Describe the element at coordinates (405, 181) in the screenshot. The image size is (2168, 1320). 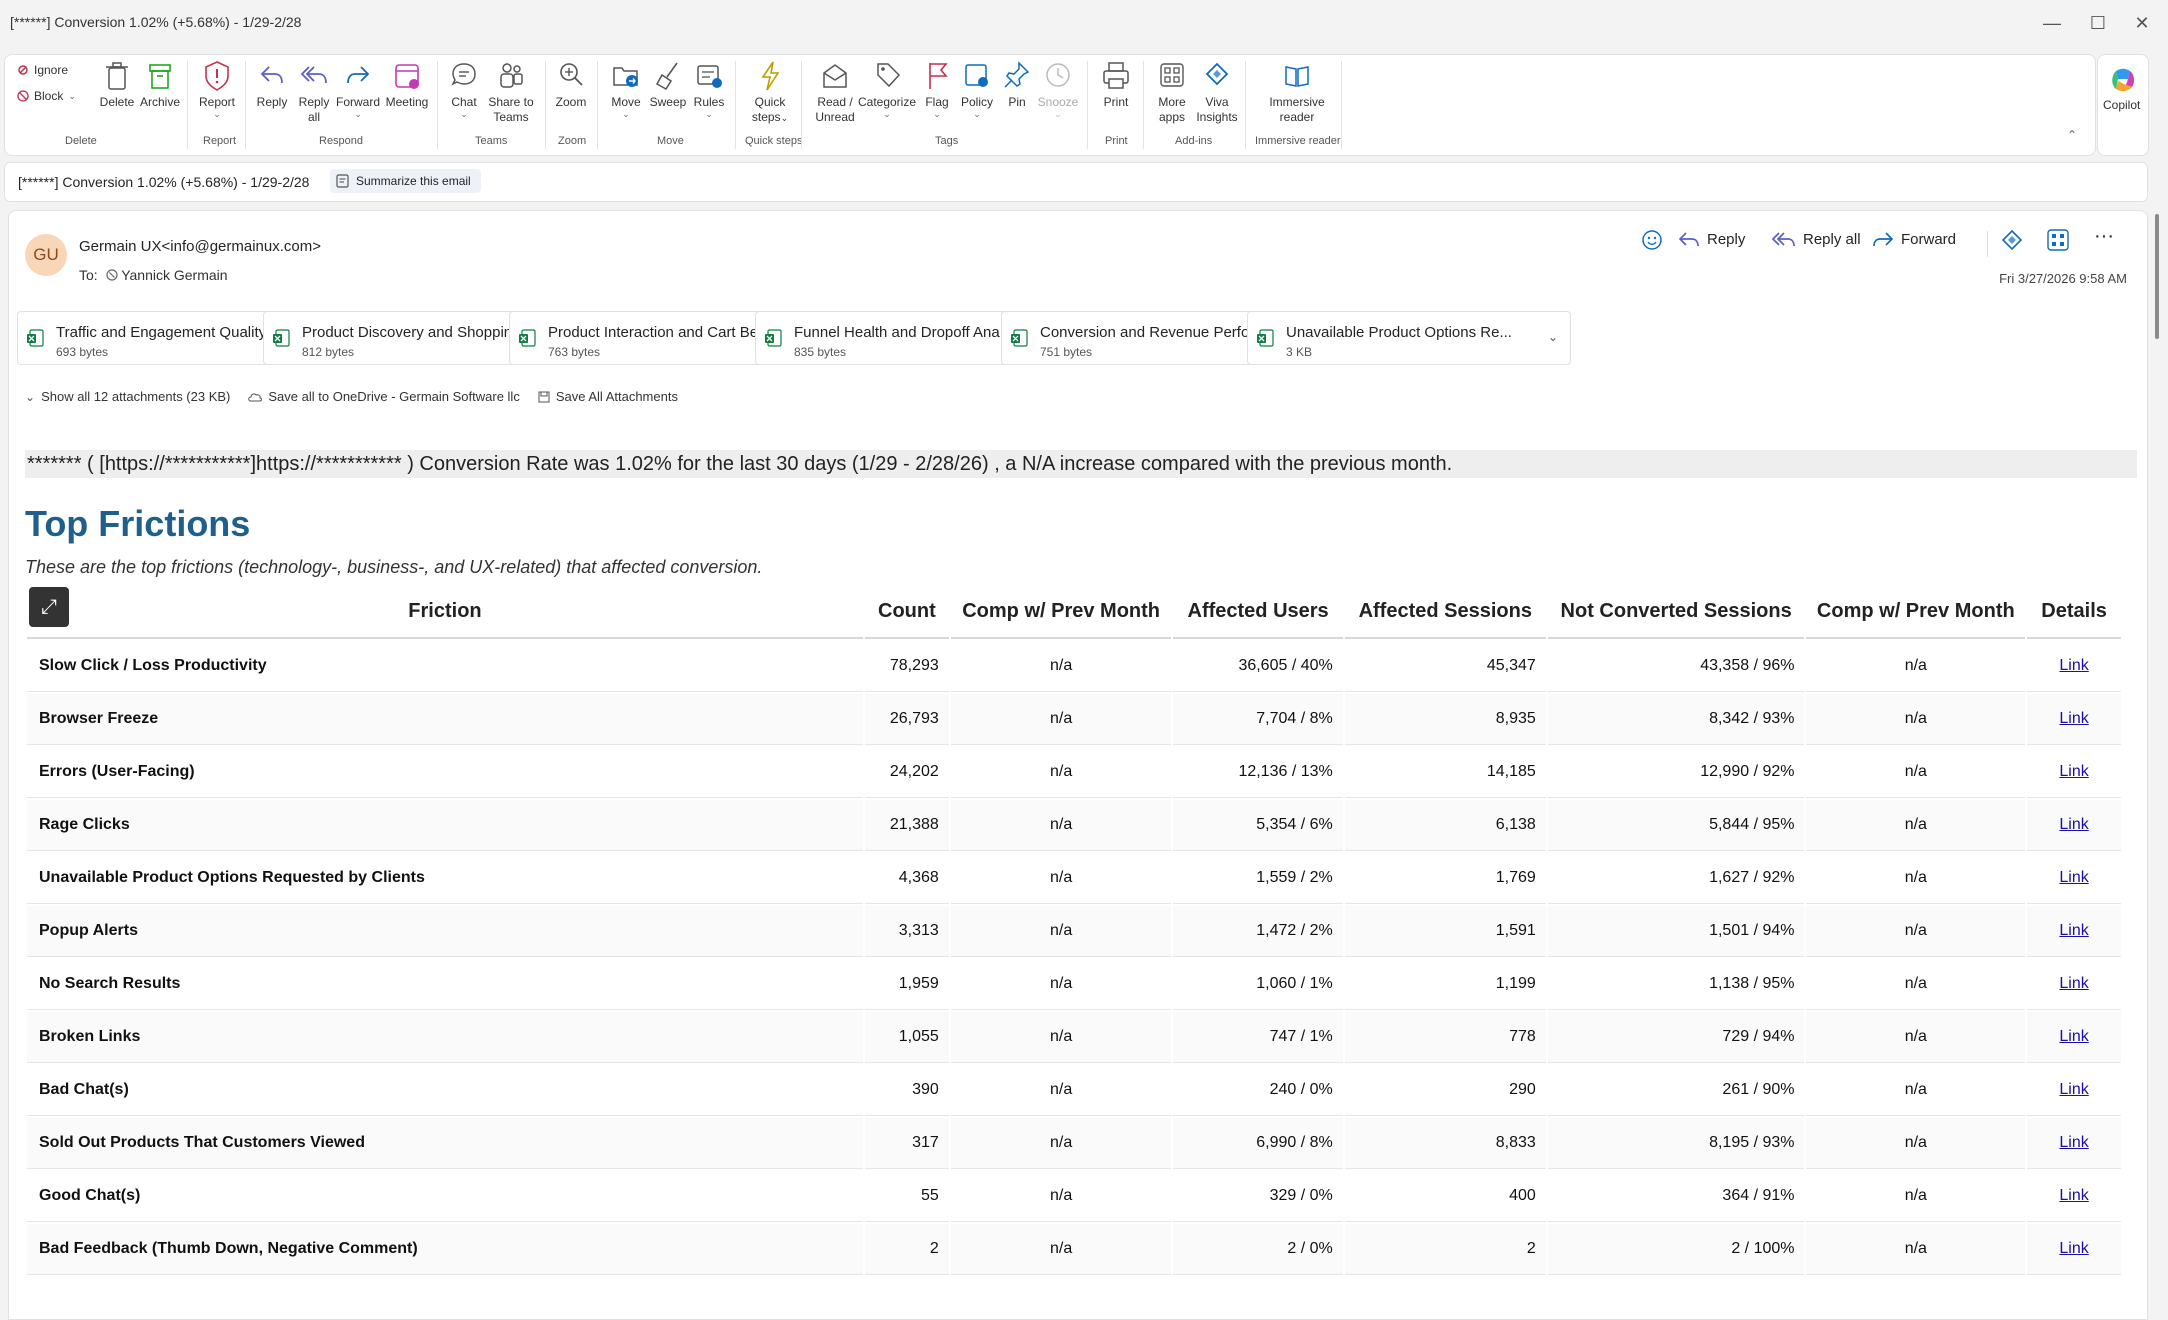
I see `summarize-email-button: Summarize this email` at that location.